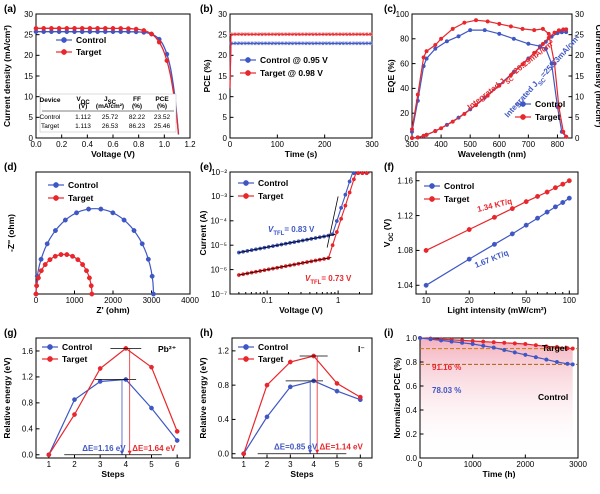  I want to click on panel-f-legend-target-text: Target, so click(457, 199).